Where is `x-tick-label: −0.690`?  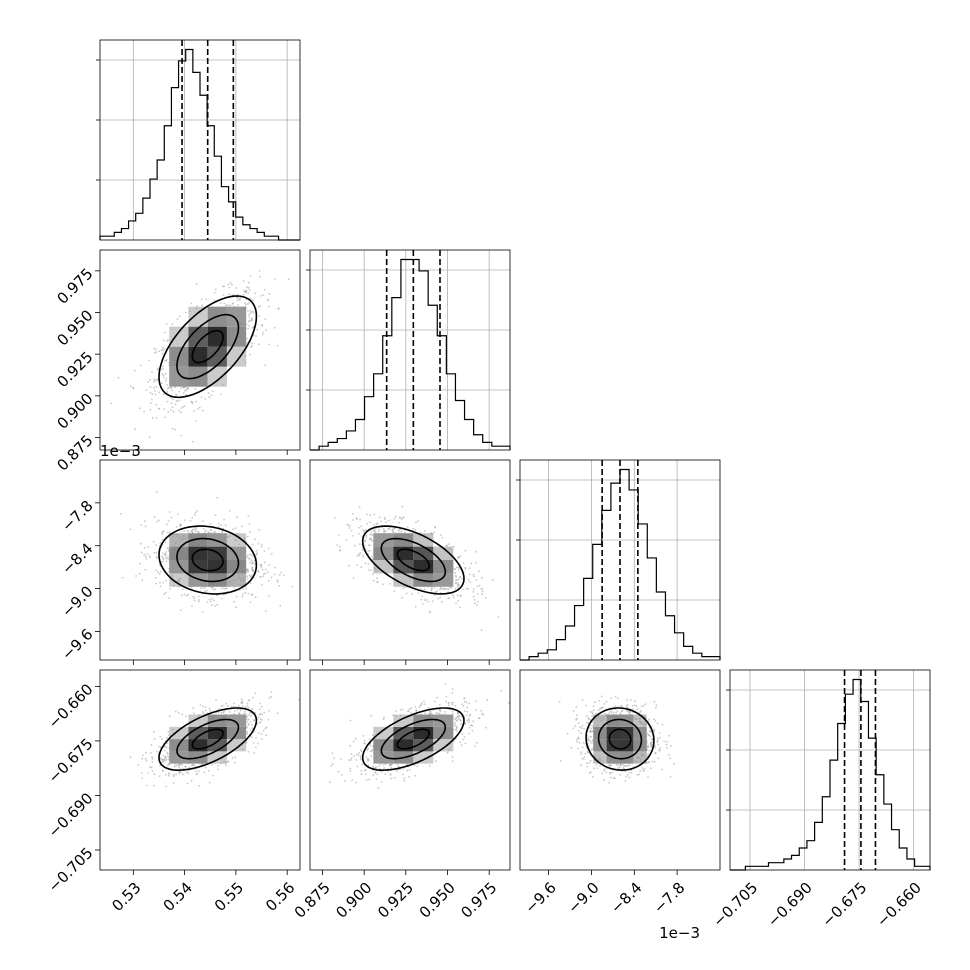 x-tick-label: −0.690 is located at coordinates (790, 905).